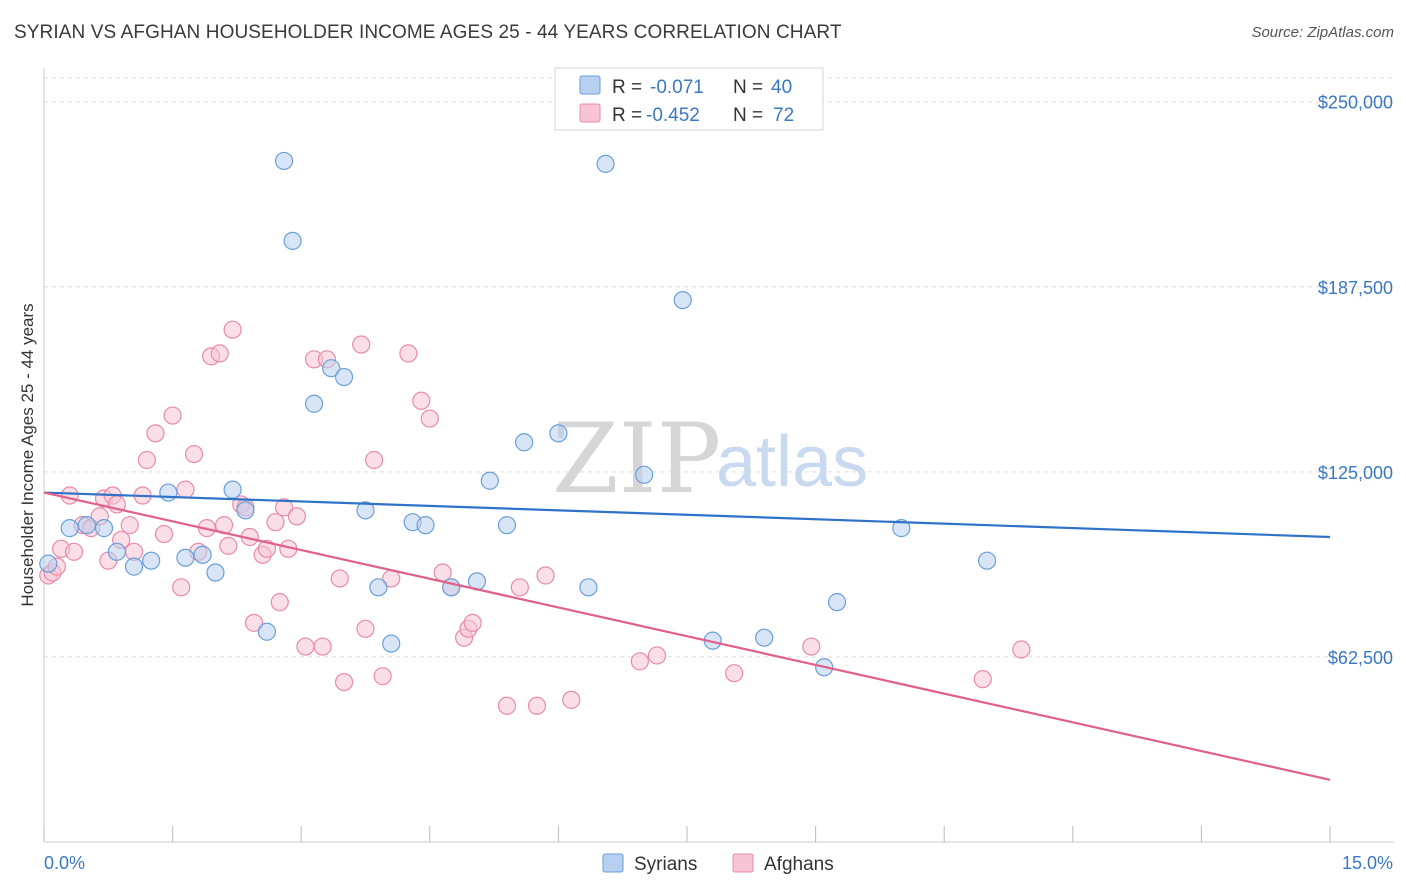 The image size is (1406, 892). What do you see at coordinates (590, 113) in the screenshot?
I see `stats-swatch-afghans` at bounding box center [590, 113].